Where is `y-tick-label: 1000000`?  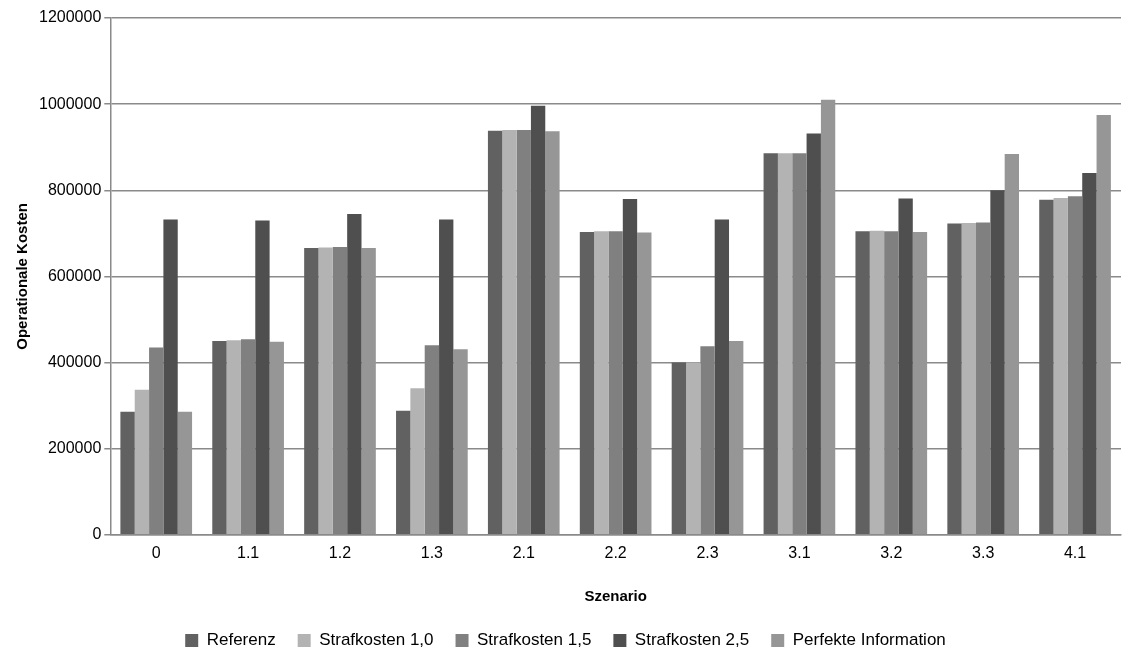 y-tick-label: 1000000 is located at coordinates (70, 103).